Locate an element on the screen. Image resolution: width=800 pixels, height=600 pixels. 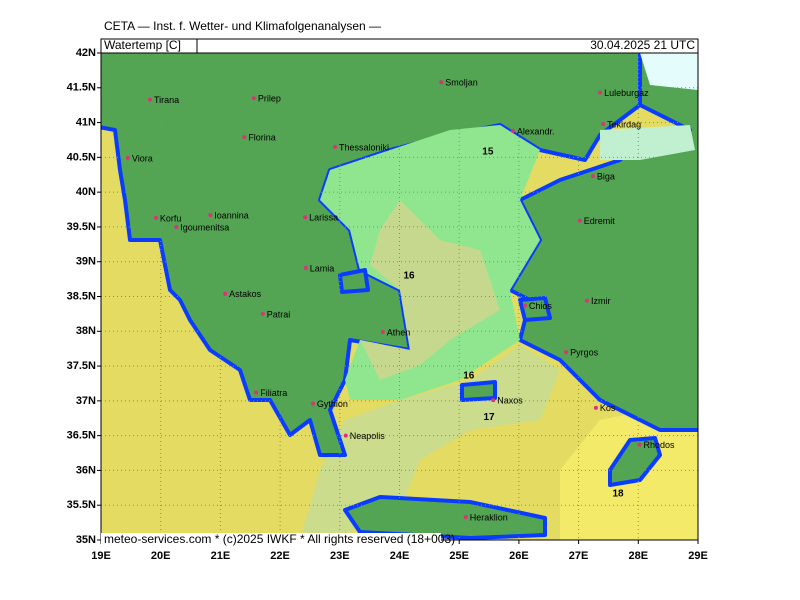
lat-tick-label: 38.5N is located at coordinates (81, 296).